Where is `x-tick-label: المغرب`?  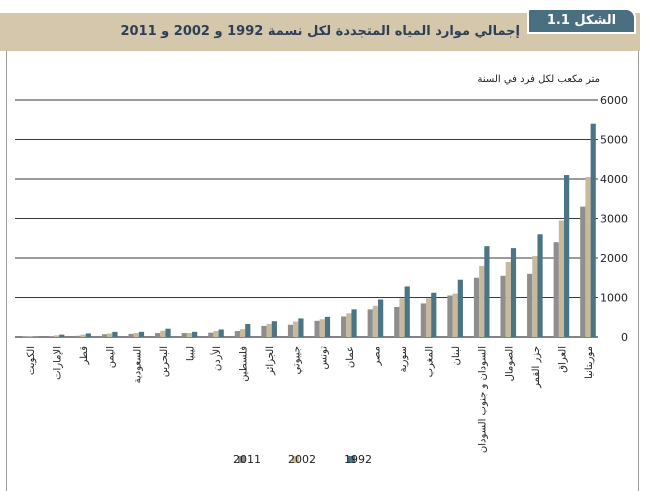
x-tick-label: المغرب is located at coordinates (430, 361).